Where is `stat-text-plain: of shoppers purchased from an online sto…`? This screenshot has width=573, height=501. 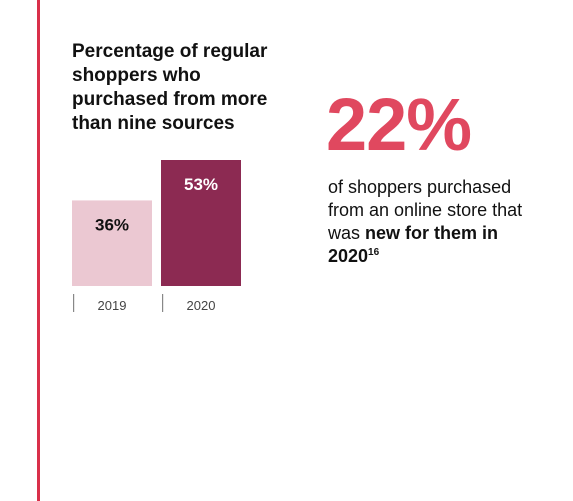
stat-text-plain: of shoppers purchased from an online sto… is located at coordinates (425, 210).